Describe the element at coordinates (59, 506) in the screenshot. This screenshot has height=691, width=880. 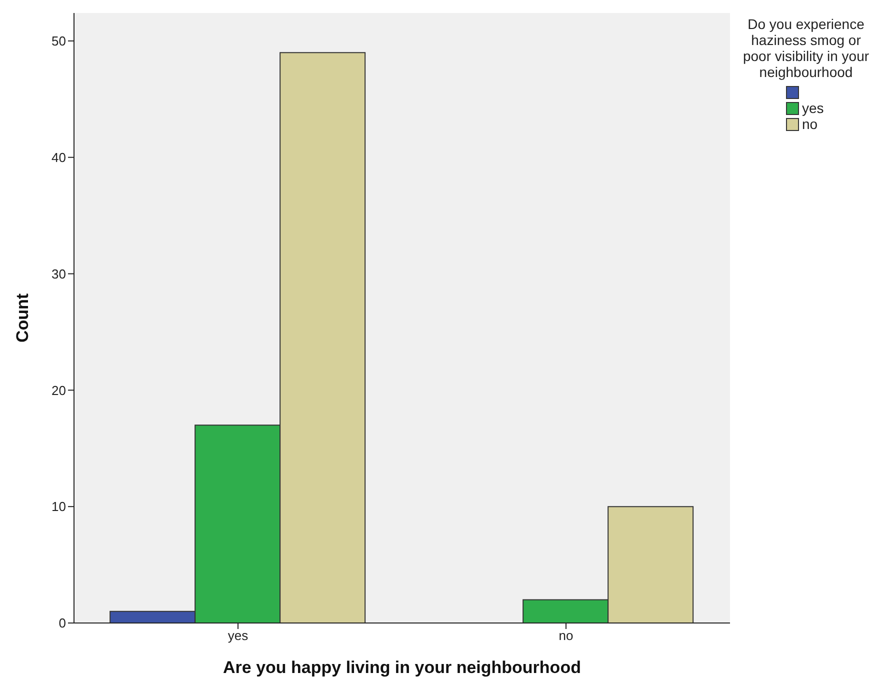
I see `y-tick-label: 10` at that location.